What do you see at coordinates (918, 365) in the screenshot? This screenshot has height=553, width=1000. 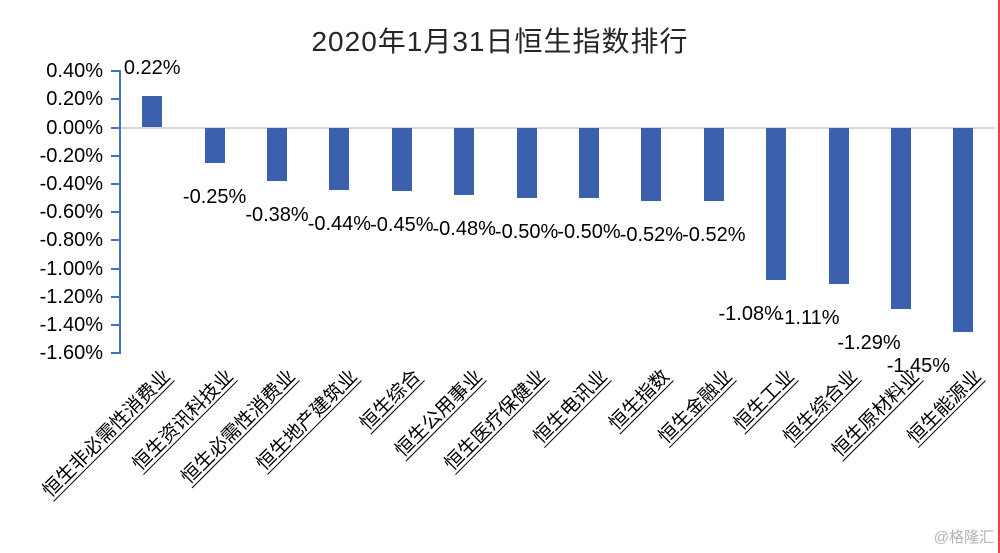 I see `value-label: -1.45%` at bounding box center [918, 365].